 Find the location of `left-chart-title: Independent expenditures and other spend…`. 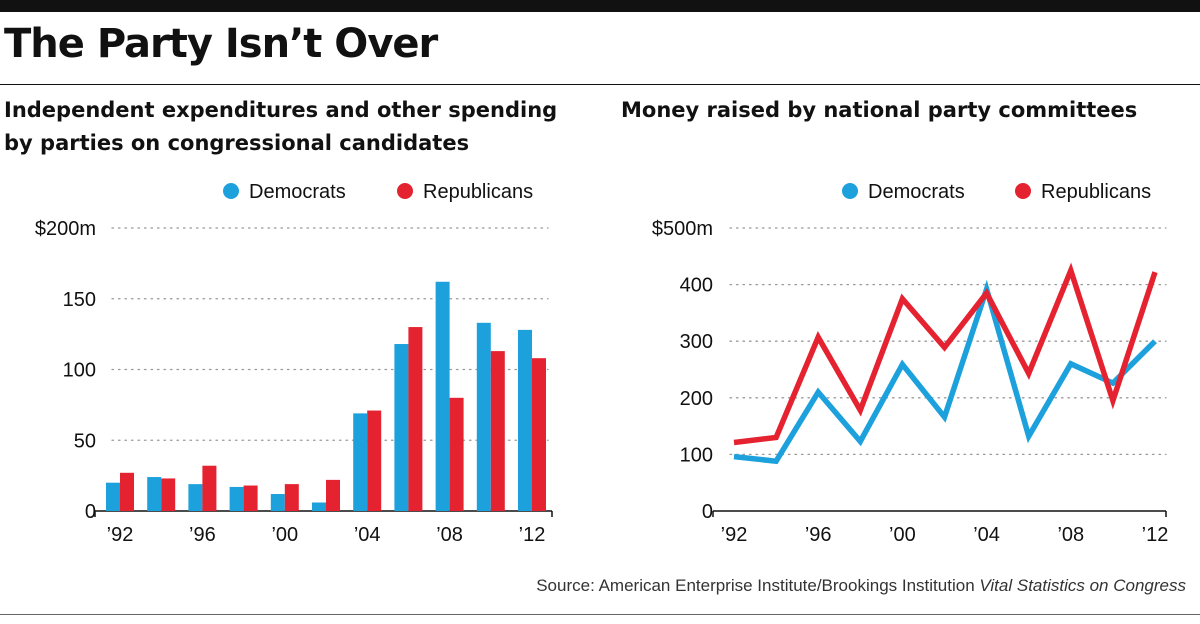

left-chart-title: Independent expenditures and other spend… is located at coordinates (280, 127).